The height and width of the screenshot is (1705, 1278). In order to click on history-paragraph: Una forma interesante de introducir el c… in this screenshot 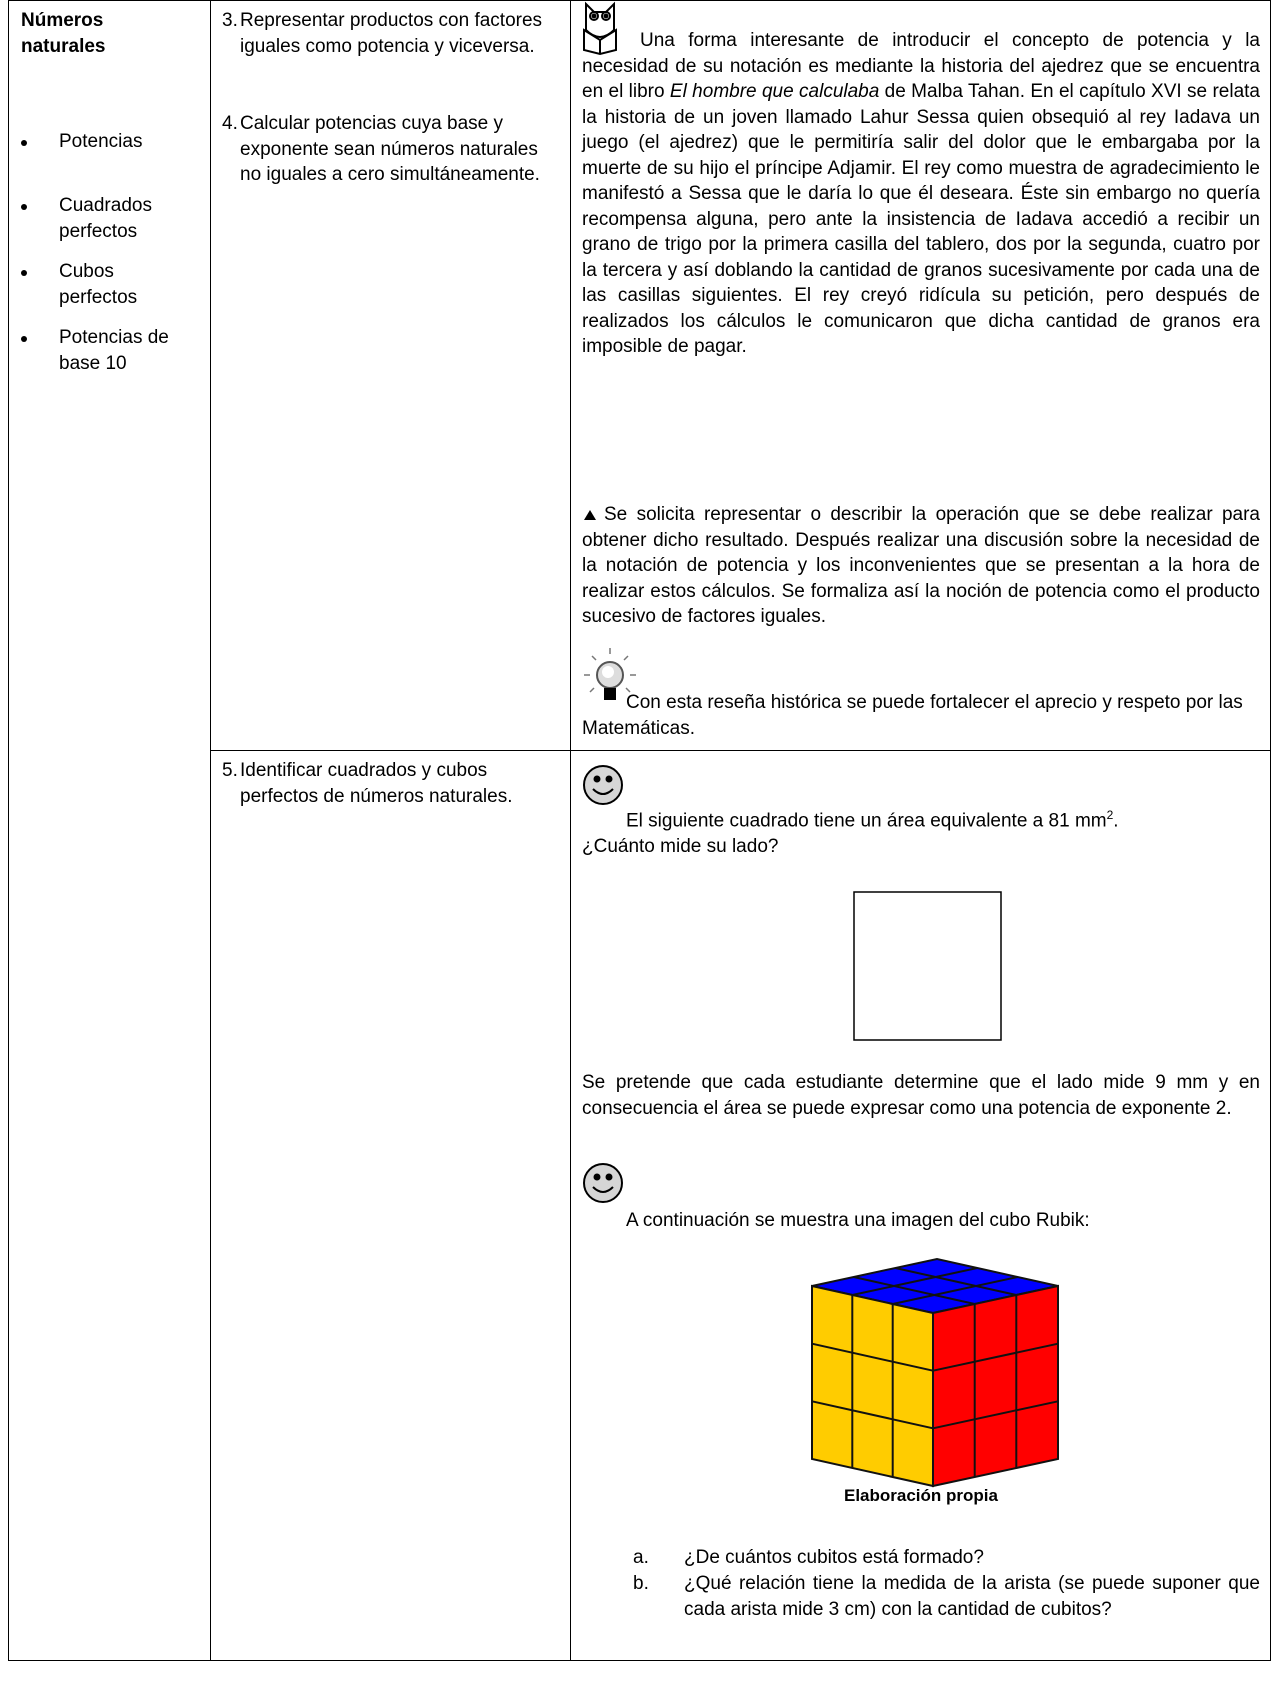, I will do `click(921, 194)`.